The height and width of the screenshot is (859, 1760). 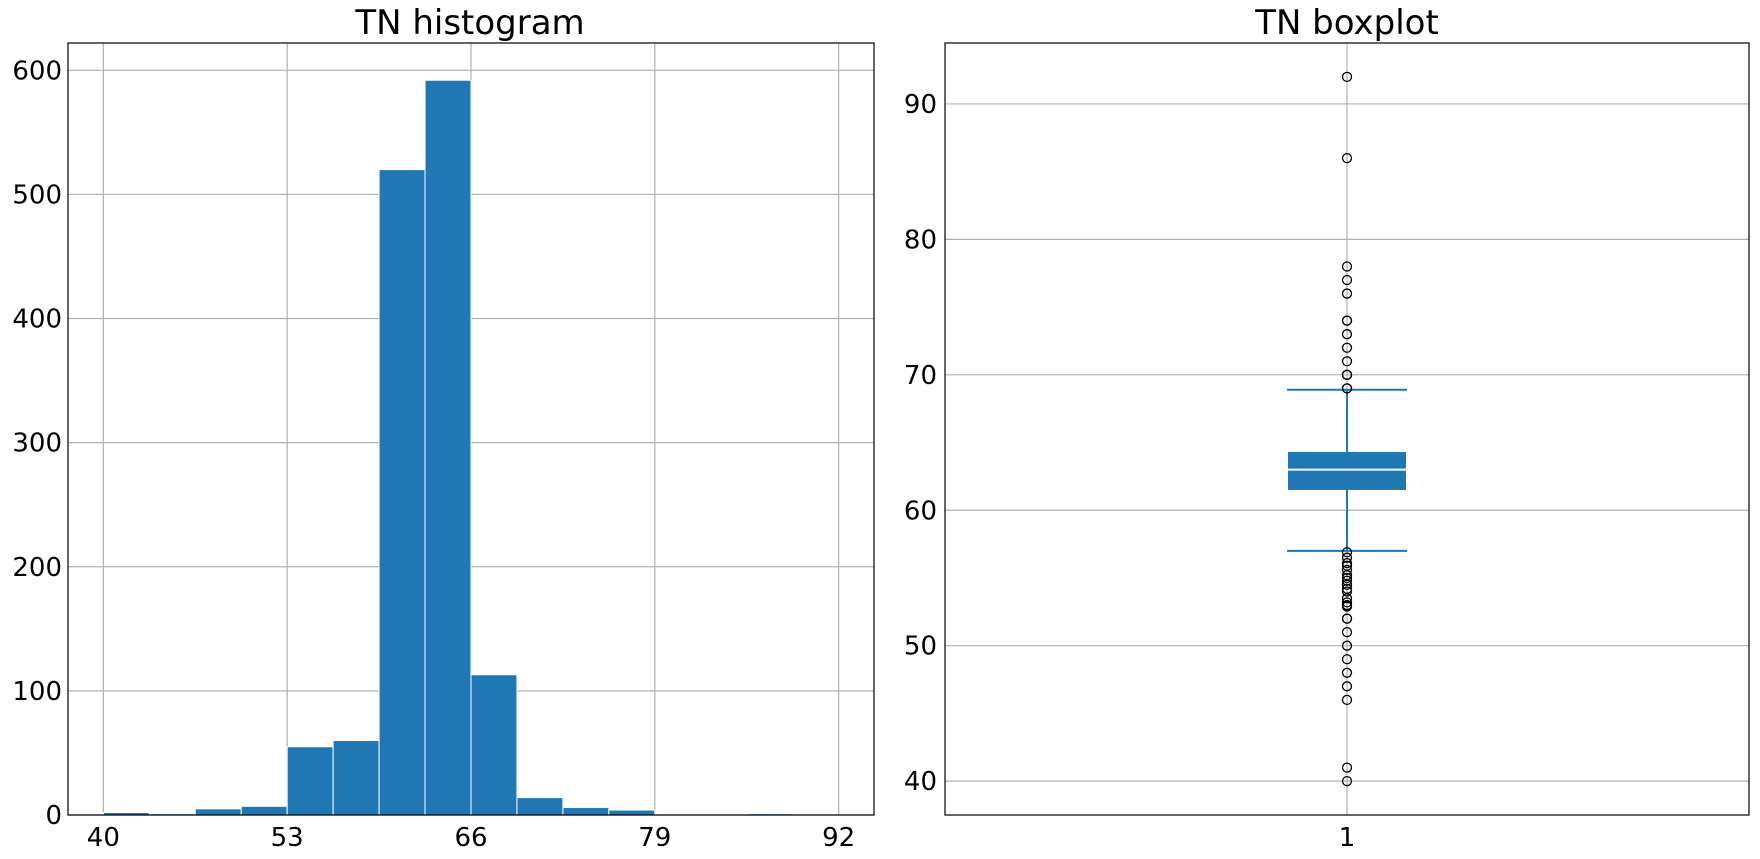 What do you see at coordinates (920, 647) in the screenshot?
I see `boxplot-y-tick-label: 50` at bounding box center [920, 647].